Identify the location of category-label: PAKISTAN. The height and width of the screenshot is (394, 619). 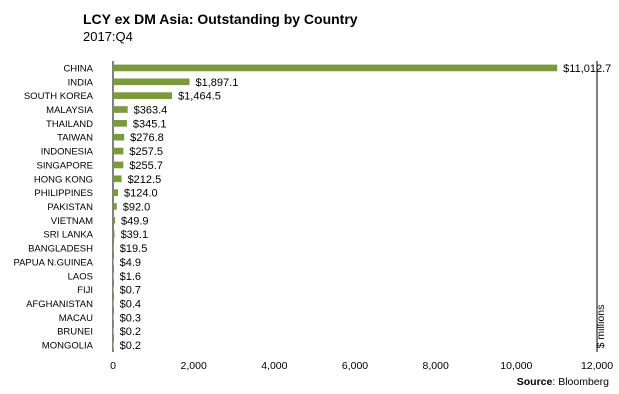
(70, 207).